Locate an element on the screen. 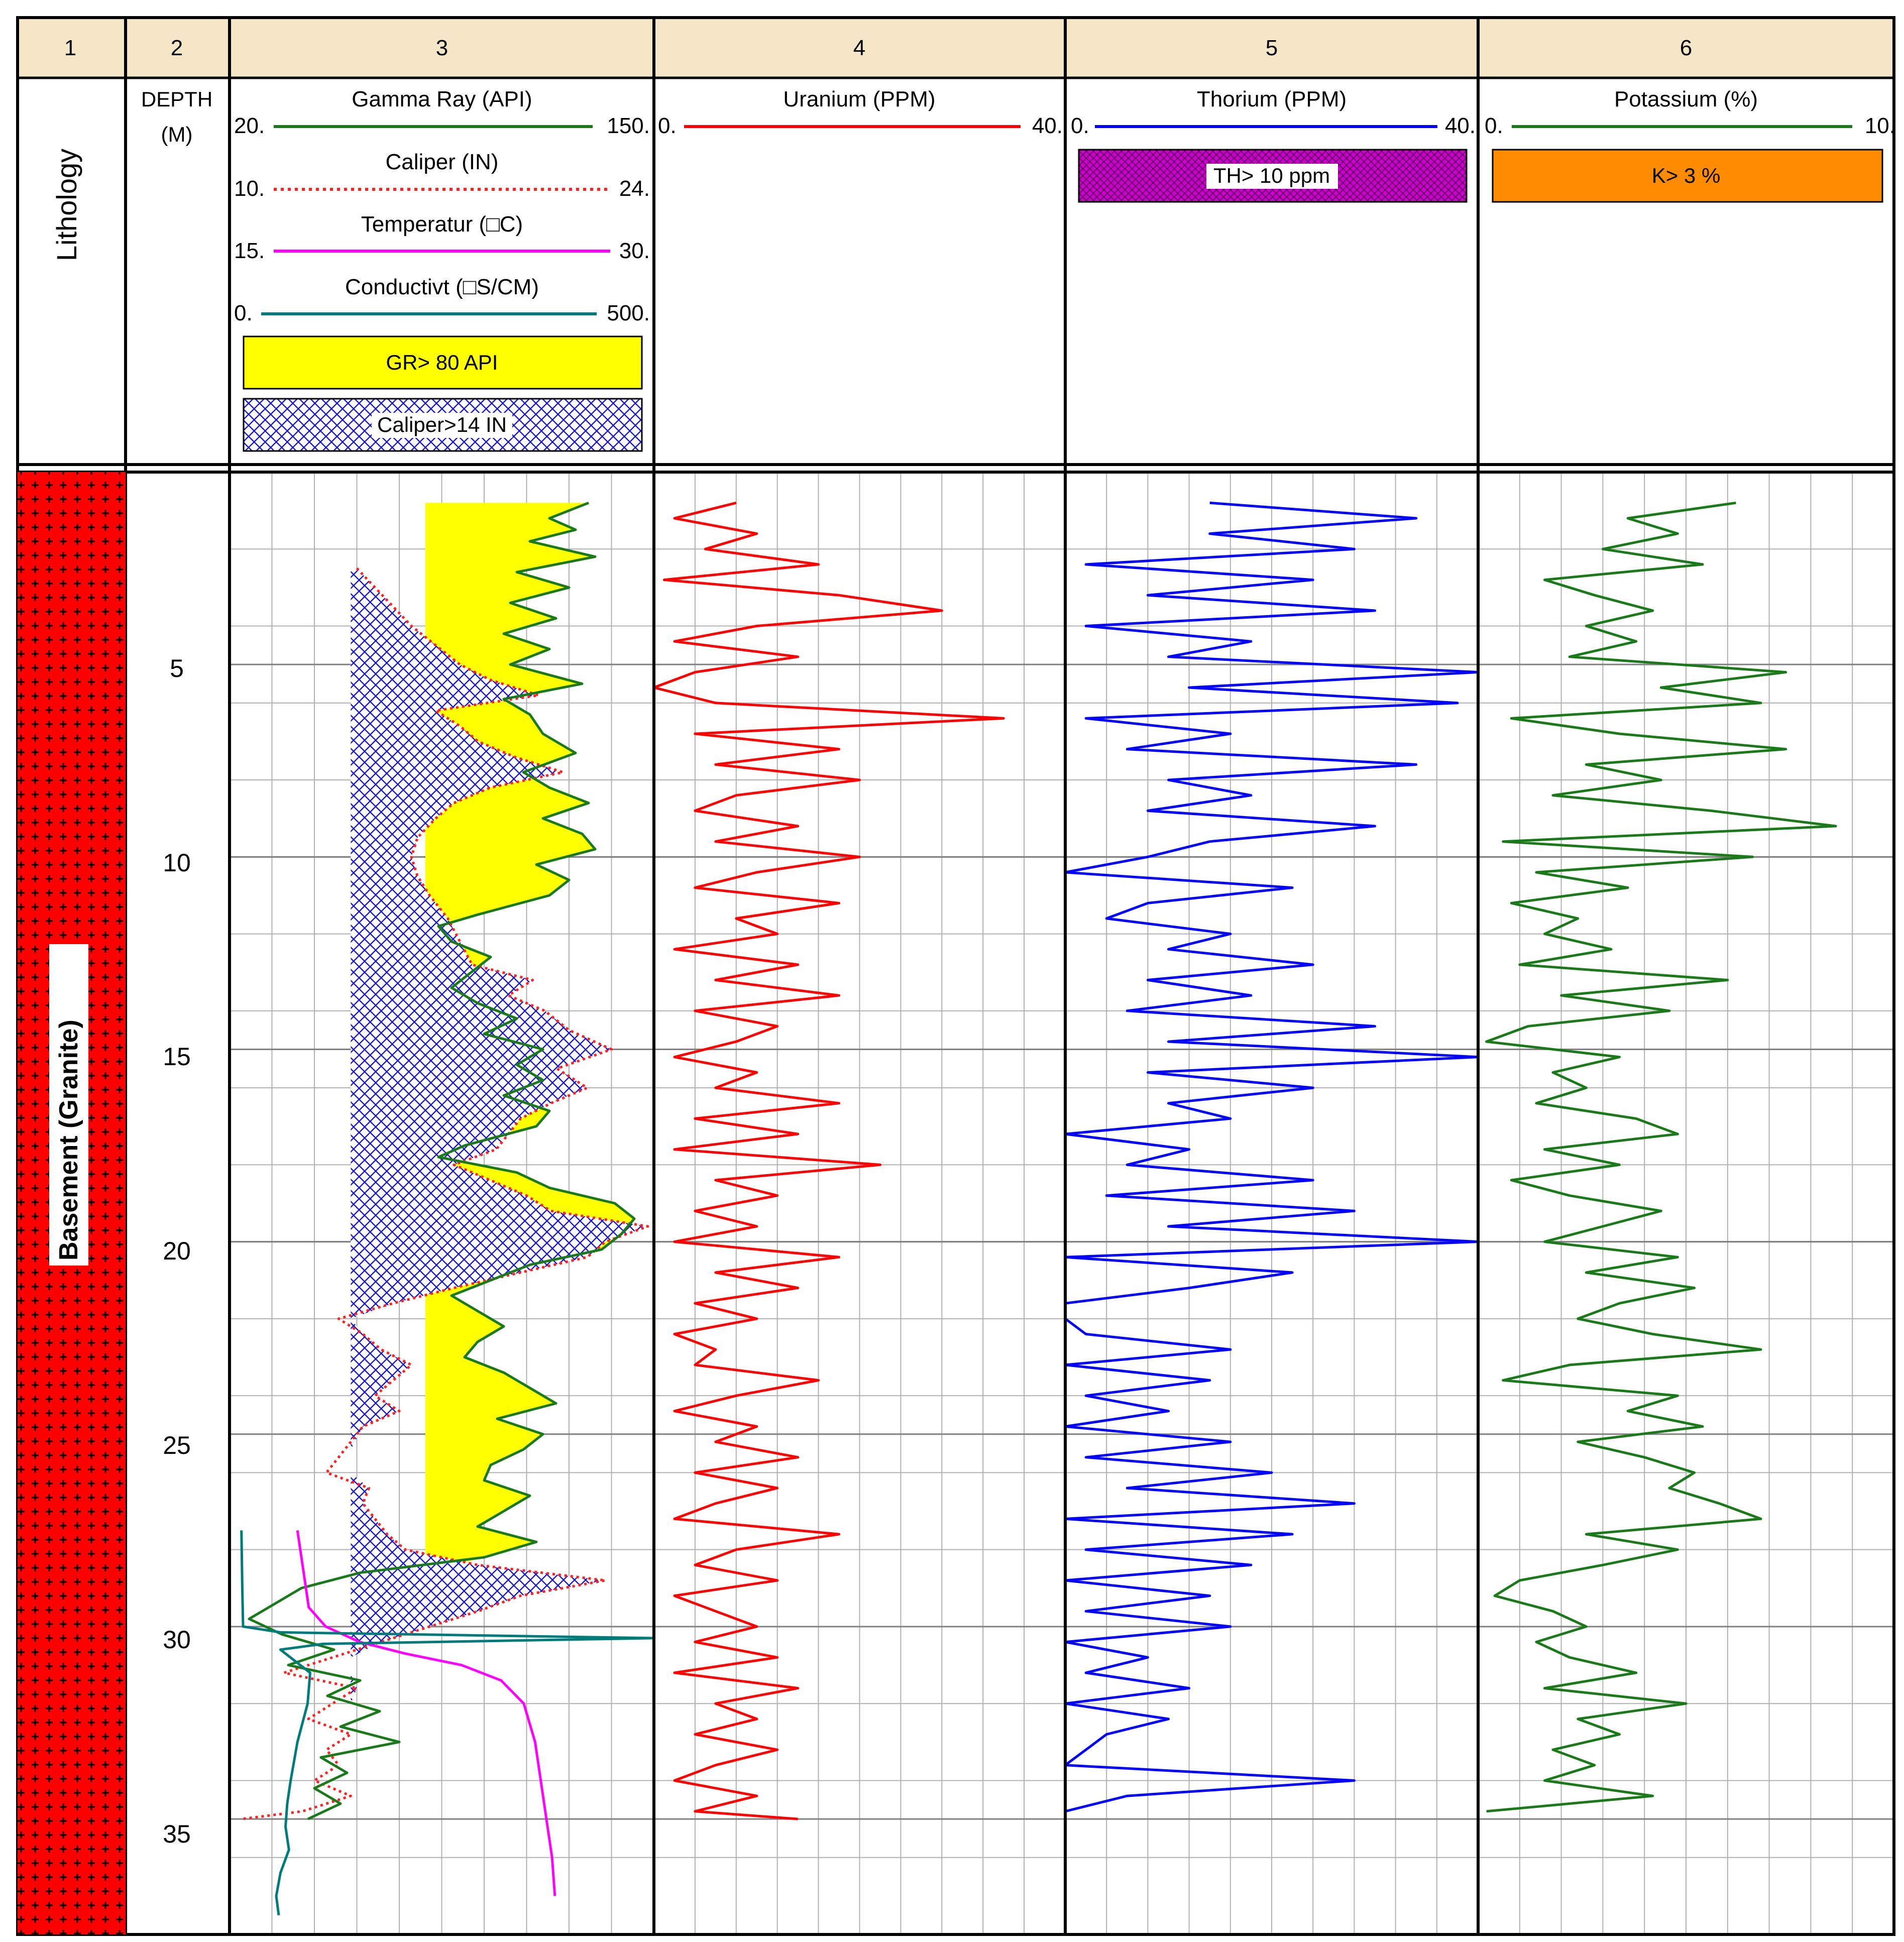  lithology-column: Basement (Granite) is located at coordinates (72, 1203).